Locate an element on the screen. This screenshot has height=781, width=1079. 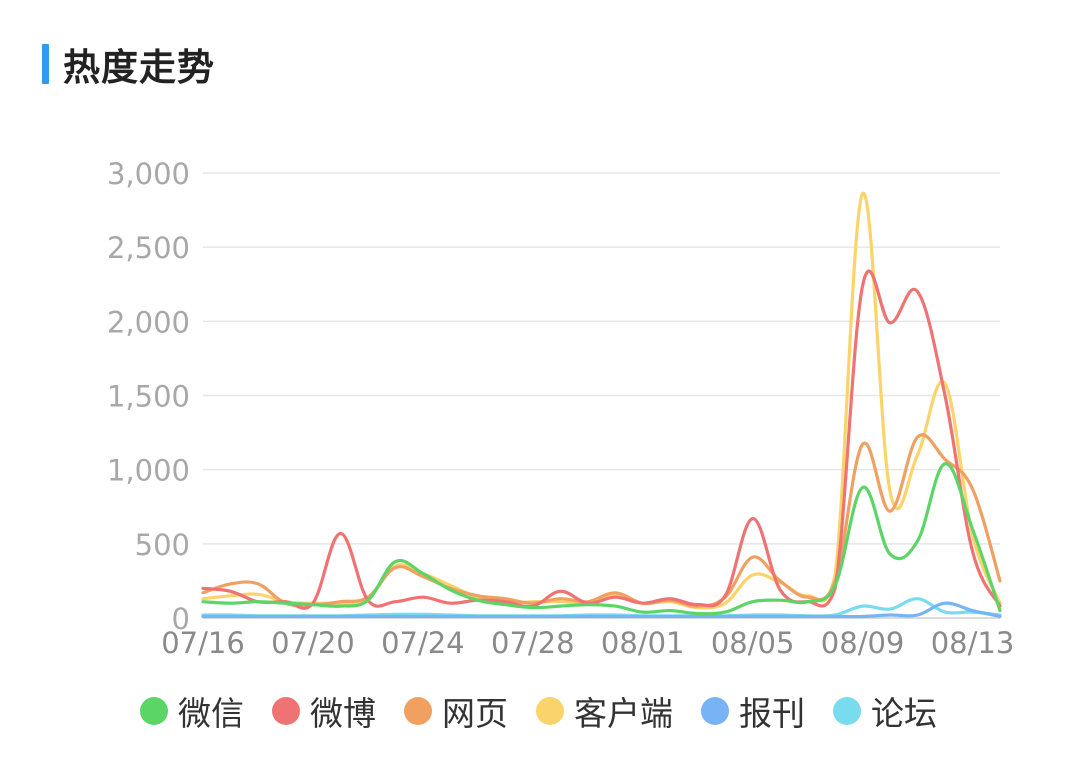
legend-label: 网页 is located at coordinates (475, 713).